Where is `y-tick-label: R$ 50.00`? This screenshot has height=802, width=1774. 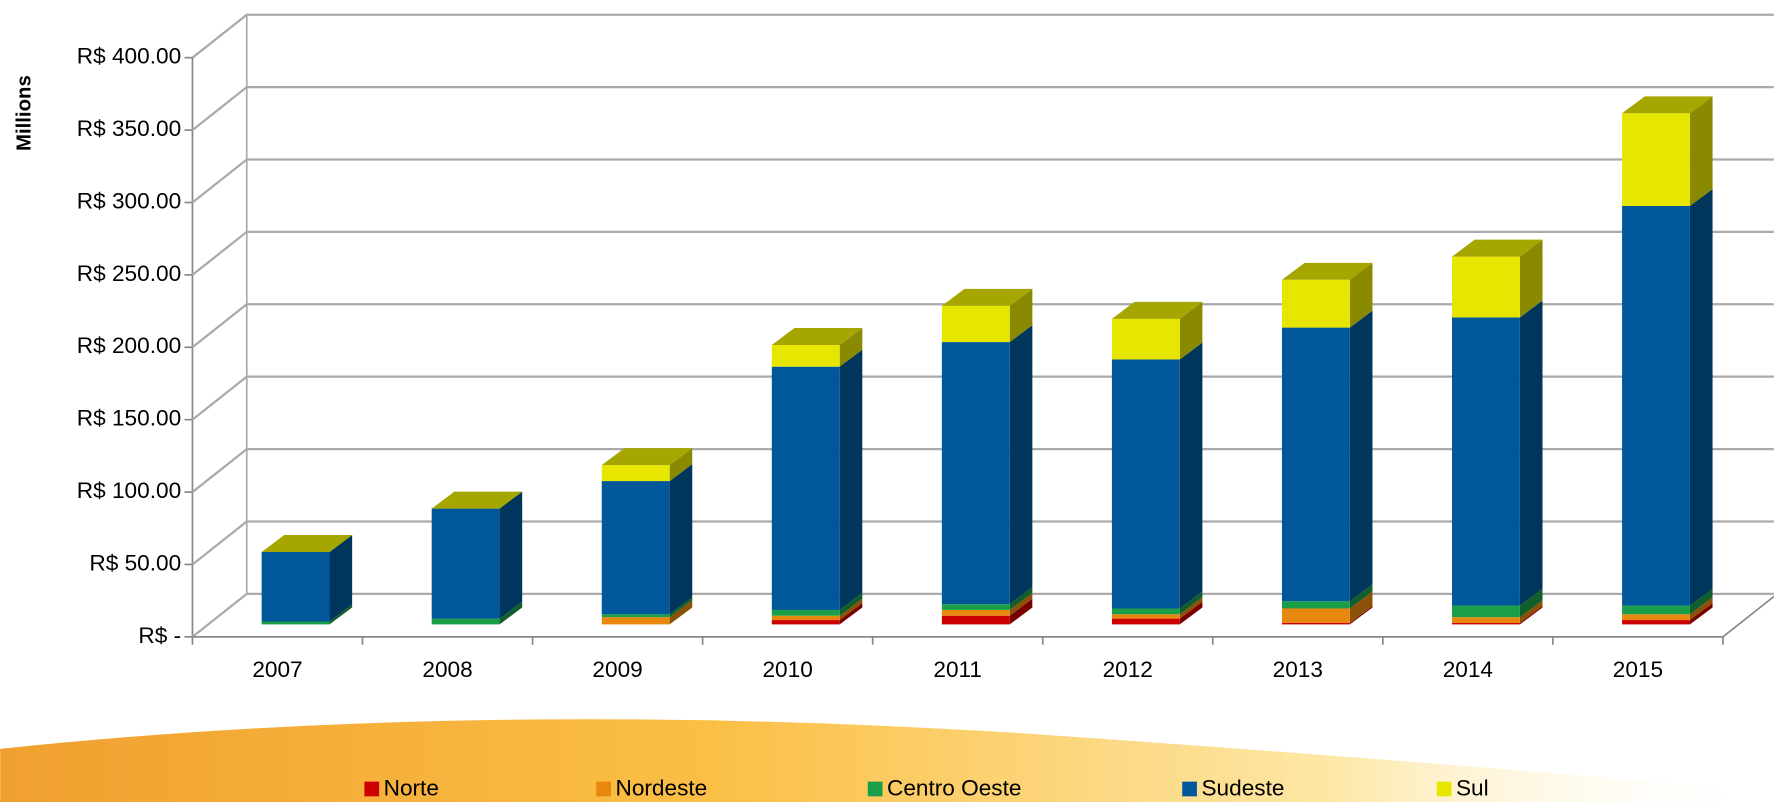 y-tick-label: R$ 50.00 is located at coordinates (135, 562).